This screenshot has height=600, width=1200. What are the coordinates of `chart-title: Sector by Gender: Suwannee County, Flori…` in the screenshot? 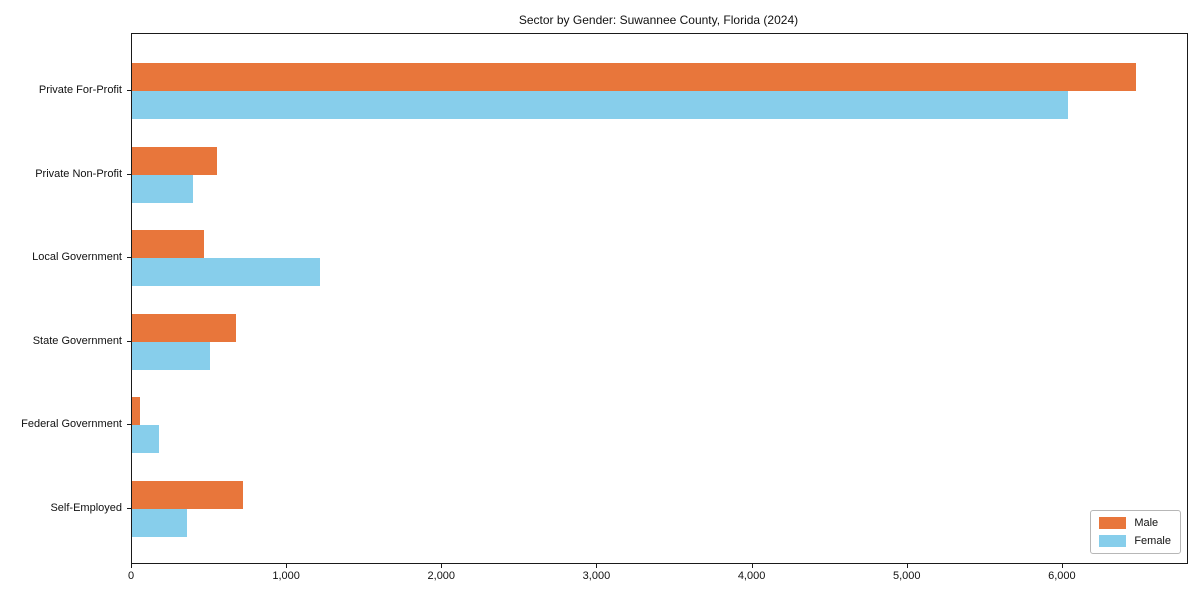 It's located at (658, 20).